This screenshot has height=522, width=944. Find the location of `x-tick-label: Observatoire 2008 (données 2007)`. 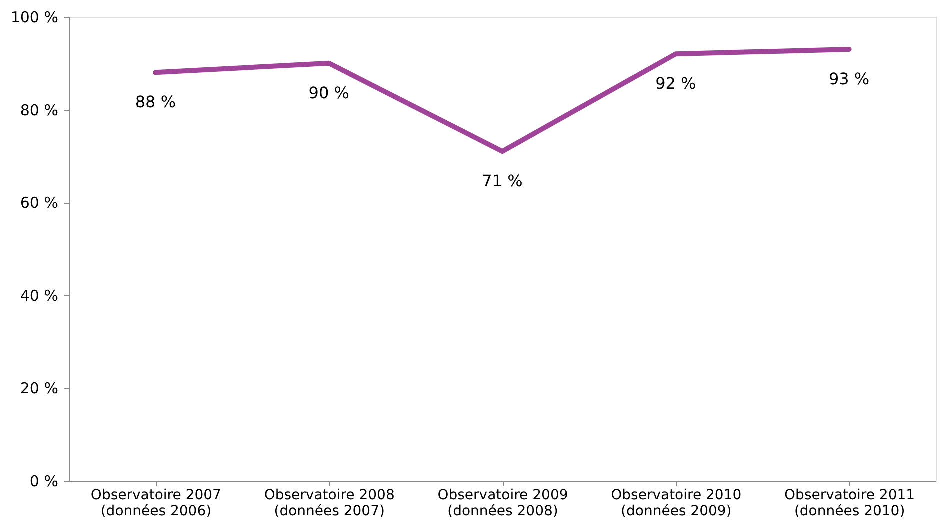

x-tick-label: Observatoire 2008 (données 2007) is located at coordinates (329, 504).